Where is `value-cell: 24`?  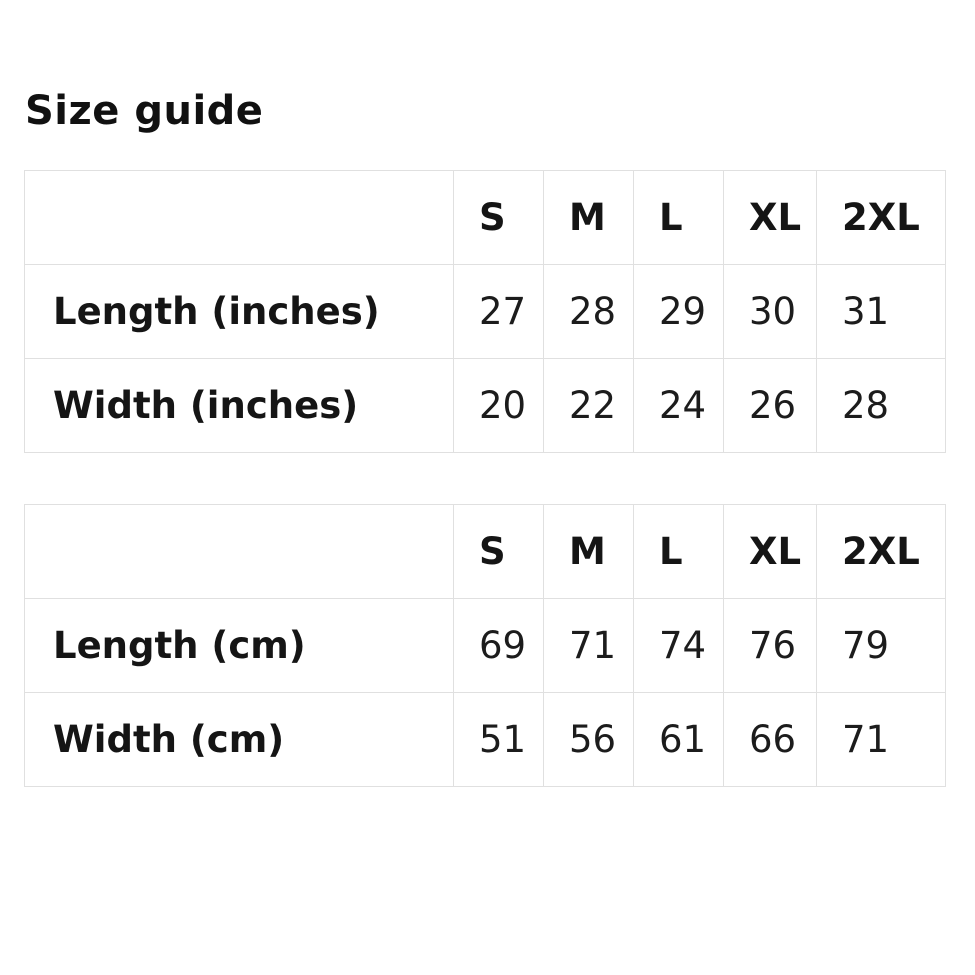 value-cell: 24 is located at coordinates (678, 405).